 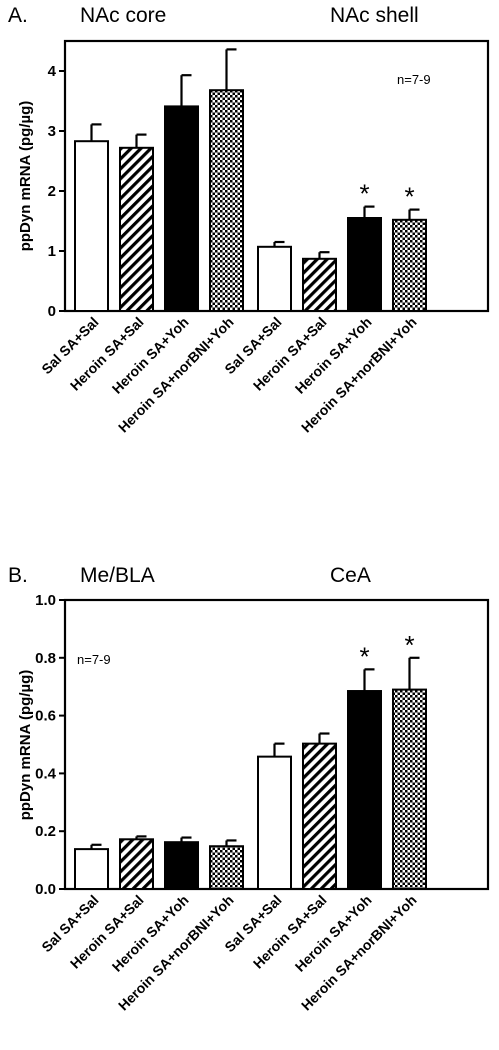 I want to click on y-tick-label: 2, so click(x=52, y=191).